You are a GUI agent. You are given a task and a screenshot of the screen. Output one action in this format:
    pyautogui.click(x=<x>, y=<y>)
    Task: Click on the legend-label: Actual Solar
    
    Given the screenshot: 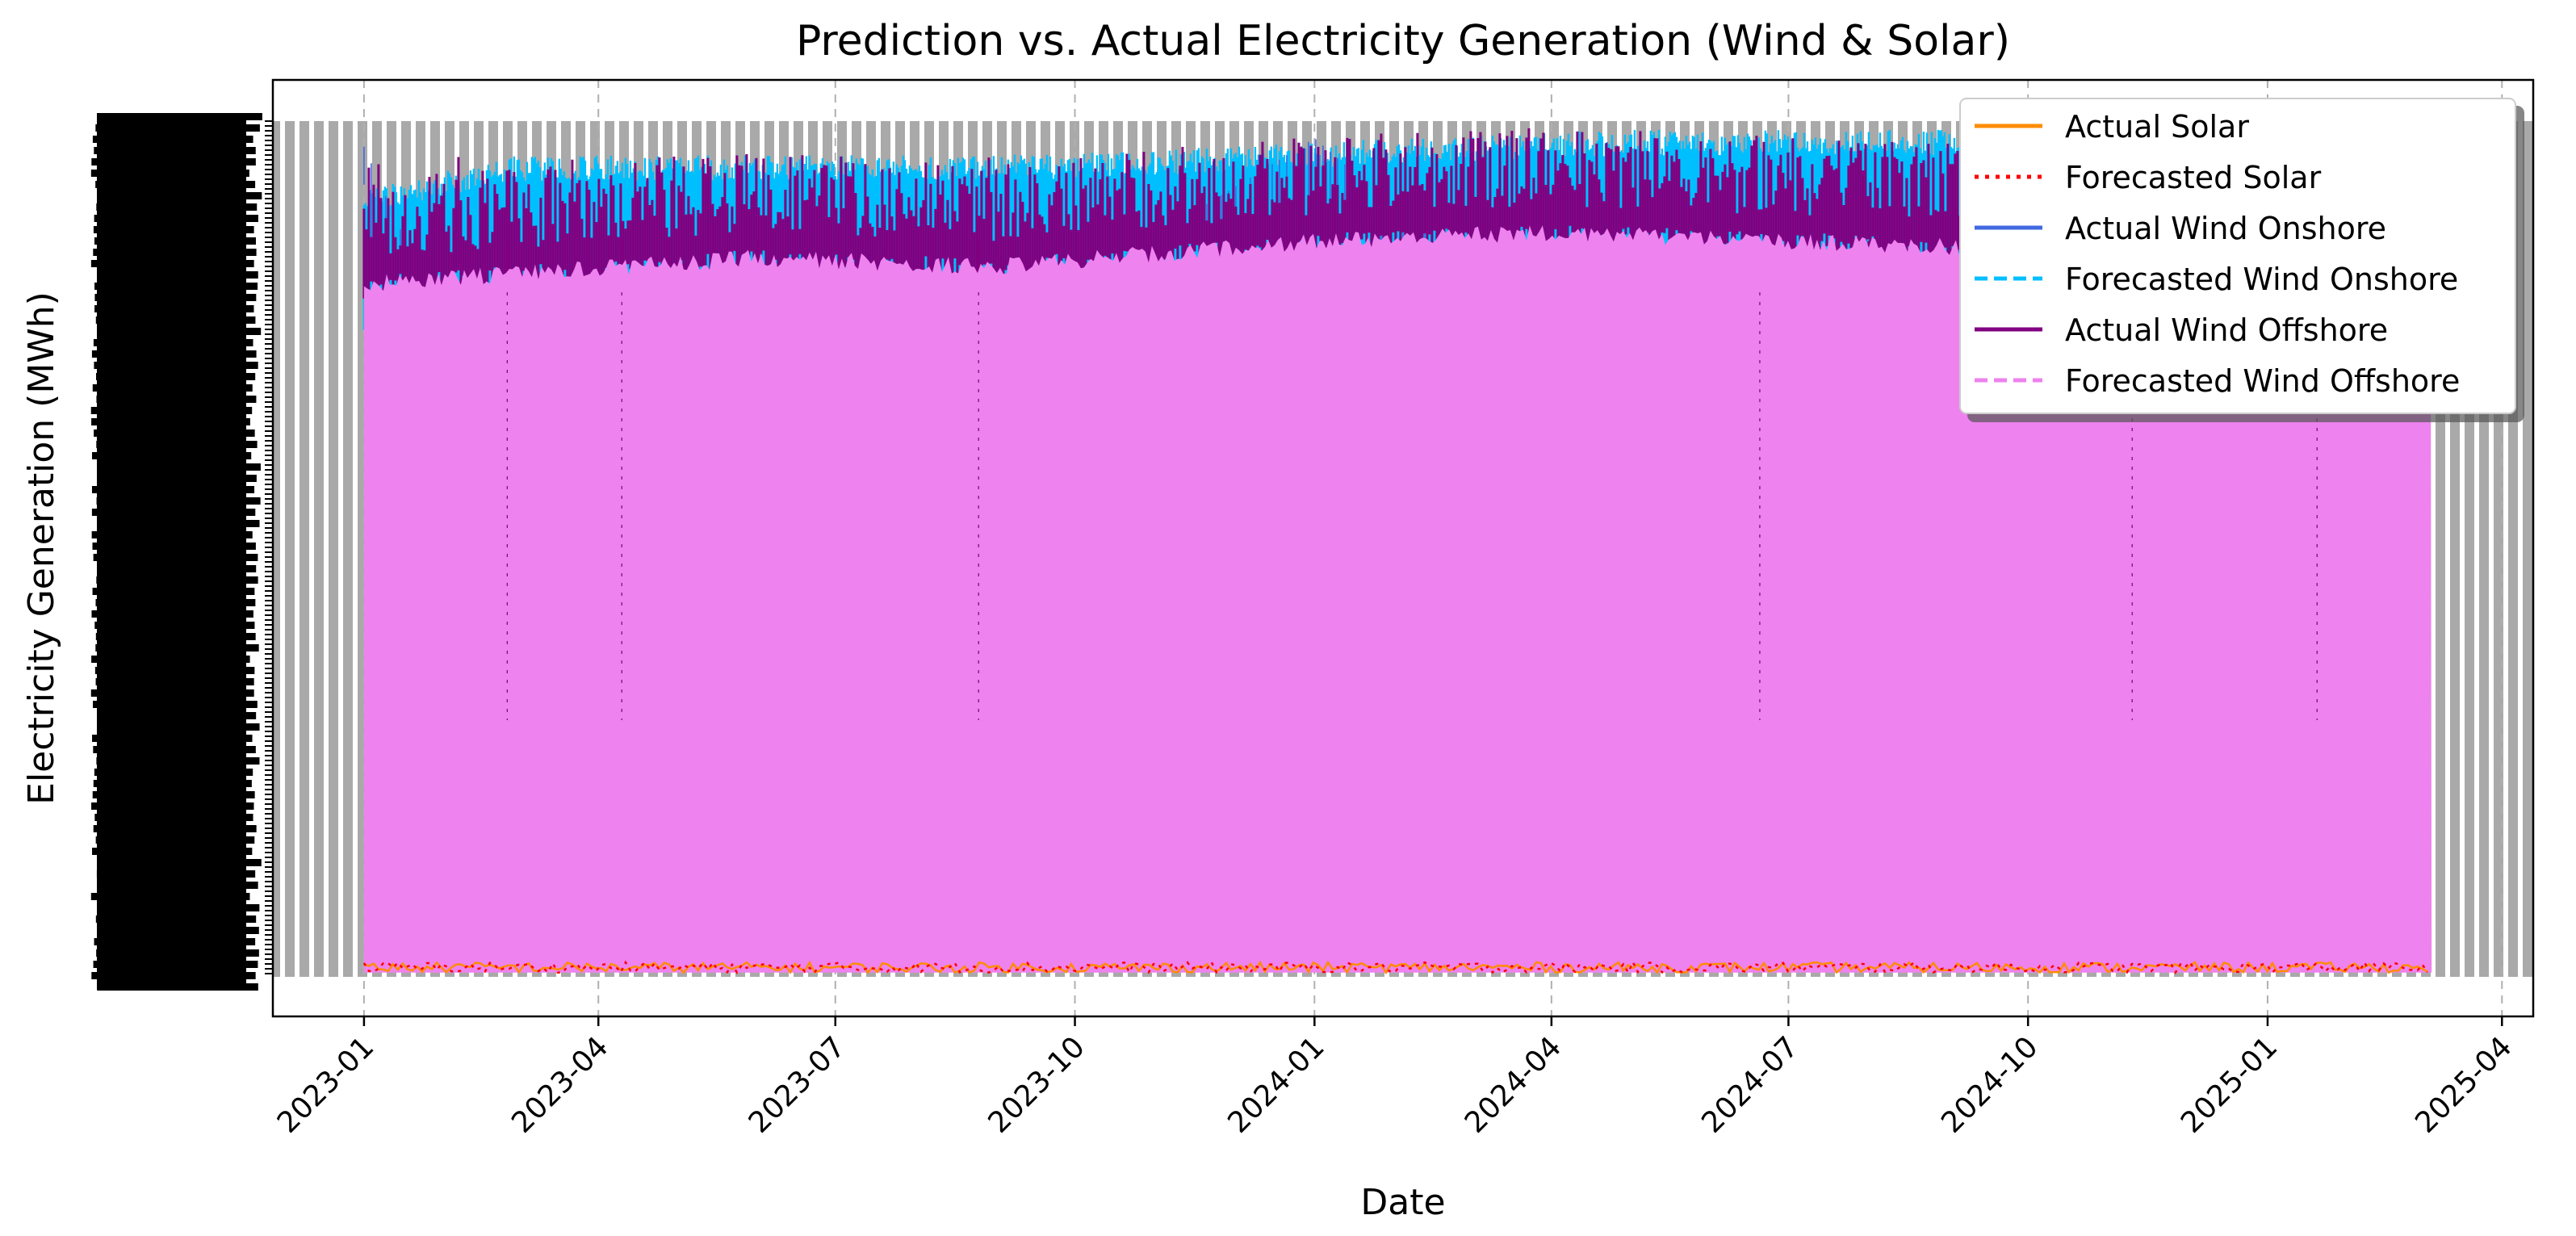 What is the action you would take?
    pyautogui.click(x=2157, y=127)
    